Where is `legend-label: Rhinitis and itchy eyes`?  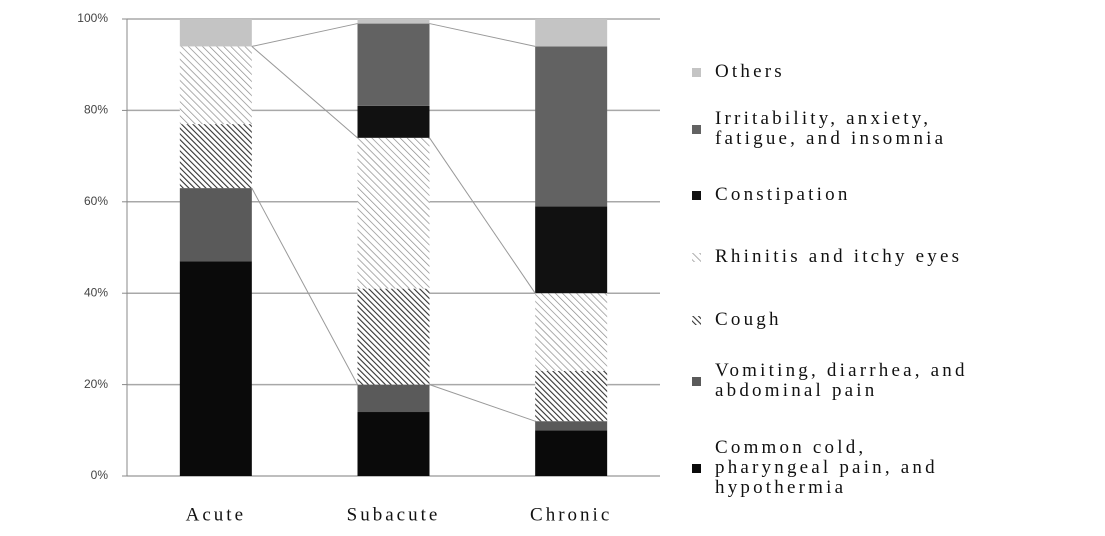 legend-label: Rhinitis and itchy eyes is located at coordinates (839, 256).